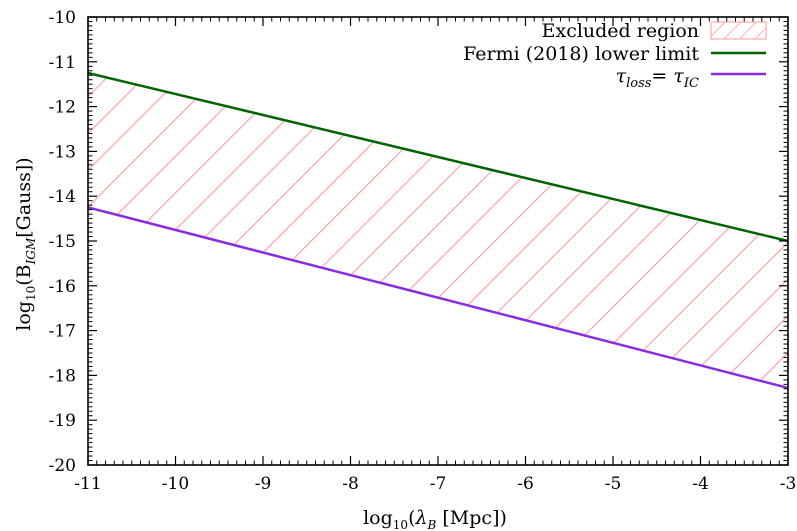  Describe the element at coordinates (62, 242) in the screenshot. I see `y-tick-label: -15` at that location.